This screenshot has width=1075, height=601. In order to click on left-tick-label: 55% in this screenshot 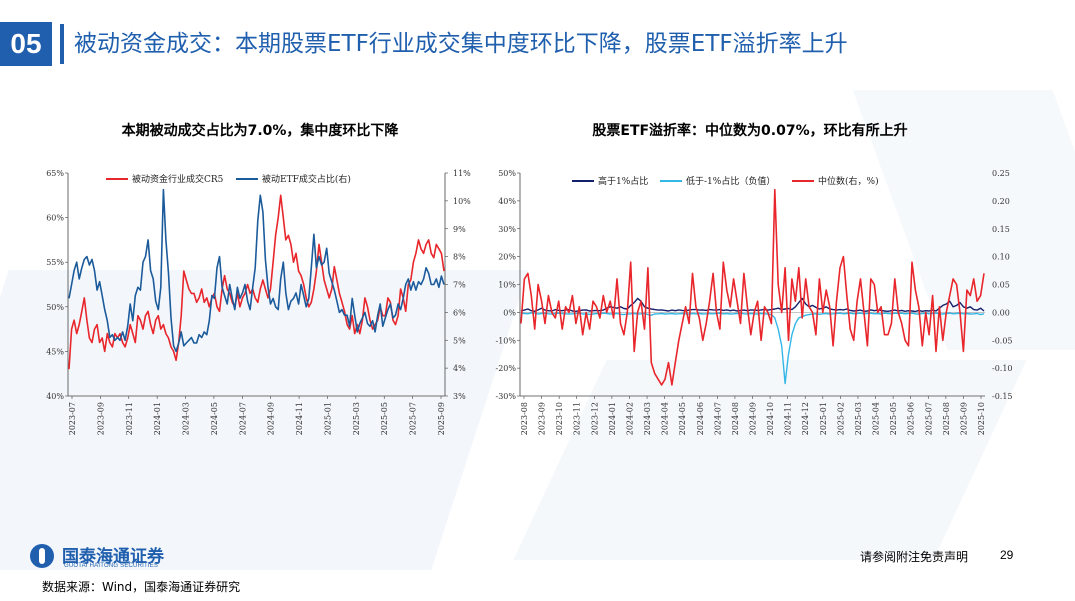, I will do `click(55, 262)`.